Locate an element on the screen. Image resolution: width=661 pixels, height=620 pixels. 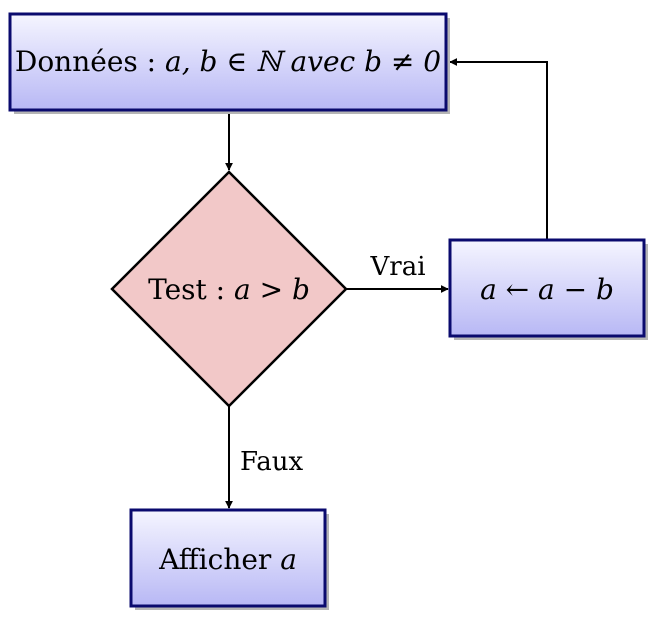
node-test-label: Test : a > b is located at coordinates (229, 289).